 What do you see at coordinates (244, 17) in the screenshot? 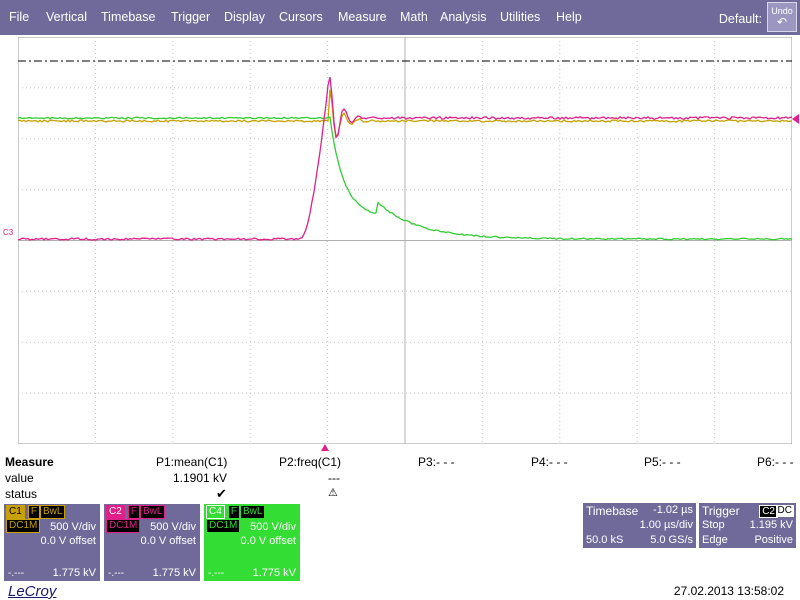
I see `menu-display: Display` at bounding box center [244, 17].